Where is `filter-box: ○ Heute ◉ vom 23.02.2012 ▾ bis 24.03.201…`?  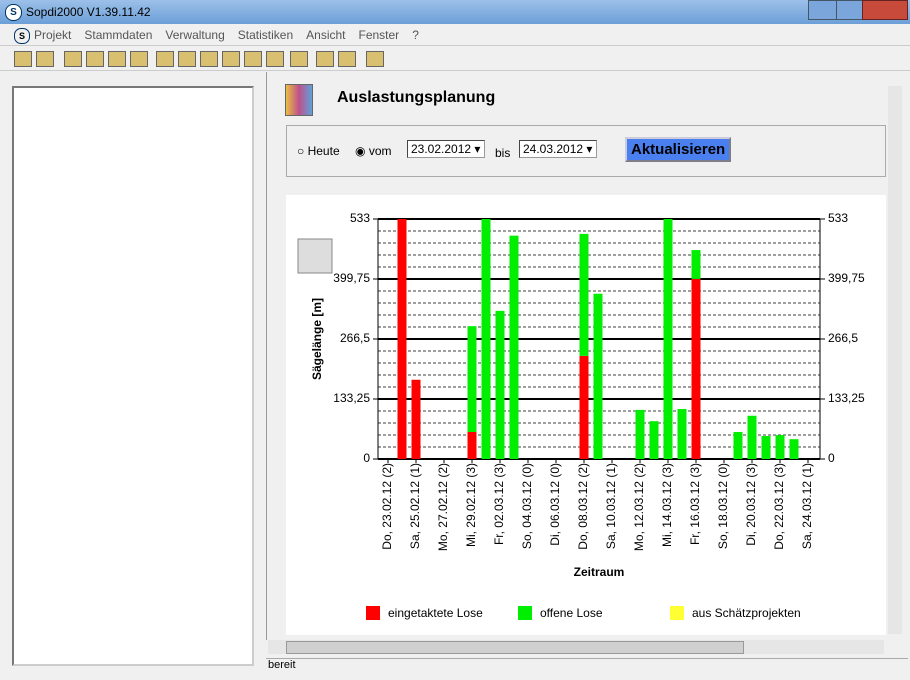 filter-box: ○ Heute ◉ vom 23.02.2012 ▾ bis 24.03.201… is located at coordinates (586, 151).